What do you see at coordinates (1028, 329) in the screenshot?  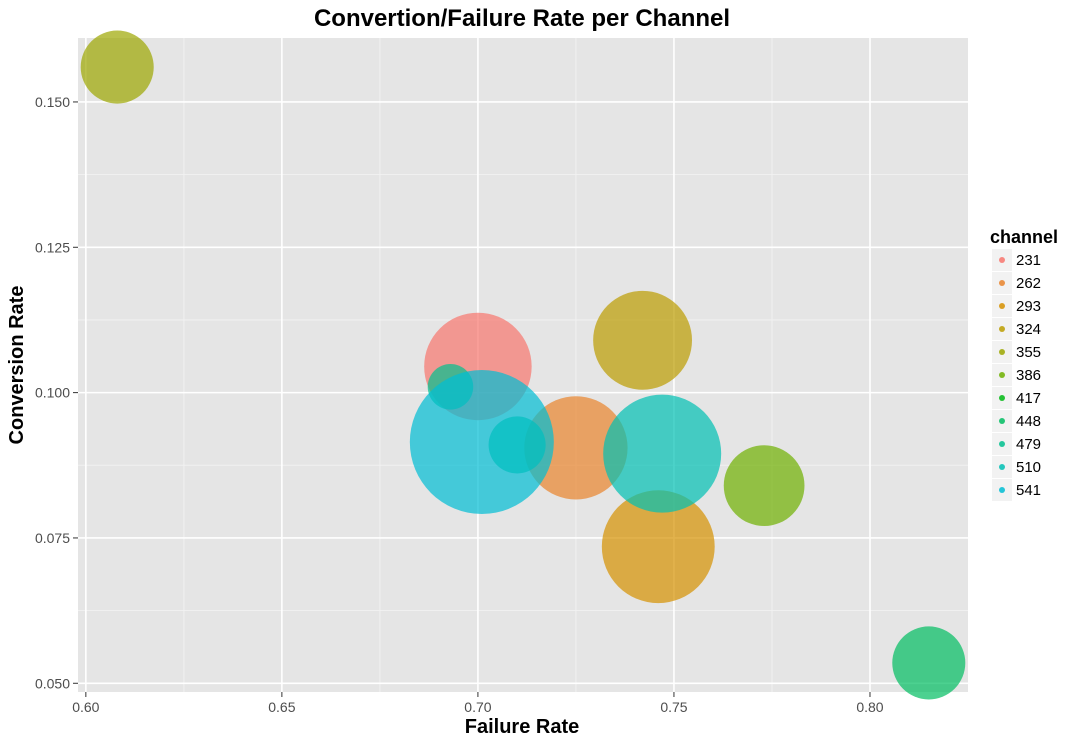 I see `legend-label-324: 324` at bounding box center [1028, 329].